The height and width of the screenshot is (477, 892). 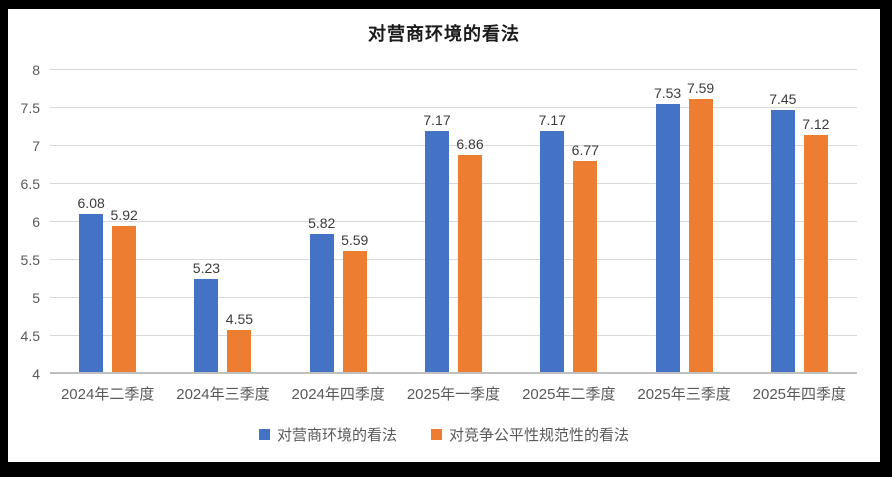 What do you see at coordinates (223, 394) in the screenshot?
I see `x-axis-category-label: 2024年三季度` at bounding box center [223, 394].